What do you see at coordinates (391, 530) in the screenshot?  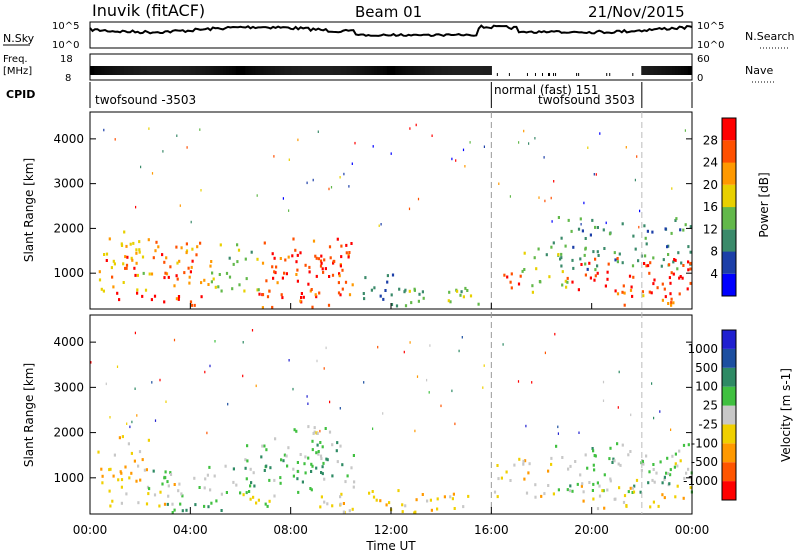 I see `x-tick-label: 12:00` at bounding box center [391, 530].